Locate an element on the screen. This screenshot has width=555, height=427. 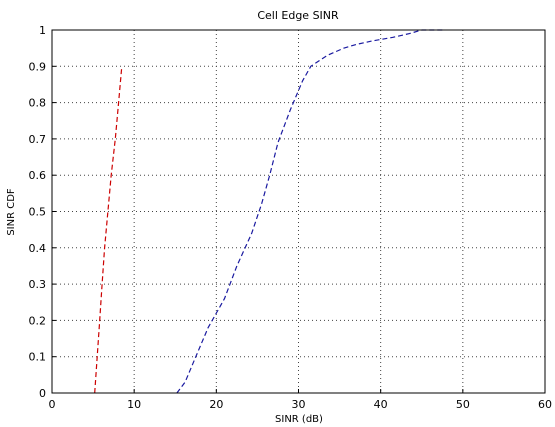
y-tick-label: 1 is located at coordinates (42, 30).